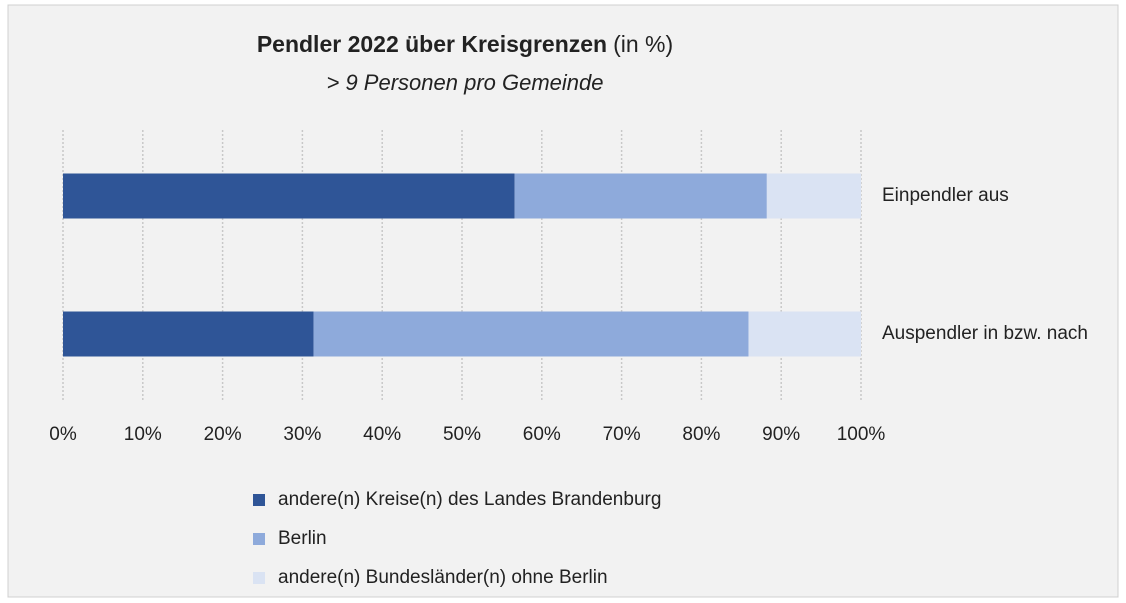 This screenshot has height=603, width=1126. I want to click on chart-subtitle: > 9 Personen pro Gemeinde, so click(464, 82).